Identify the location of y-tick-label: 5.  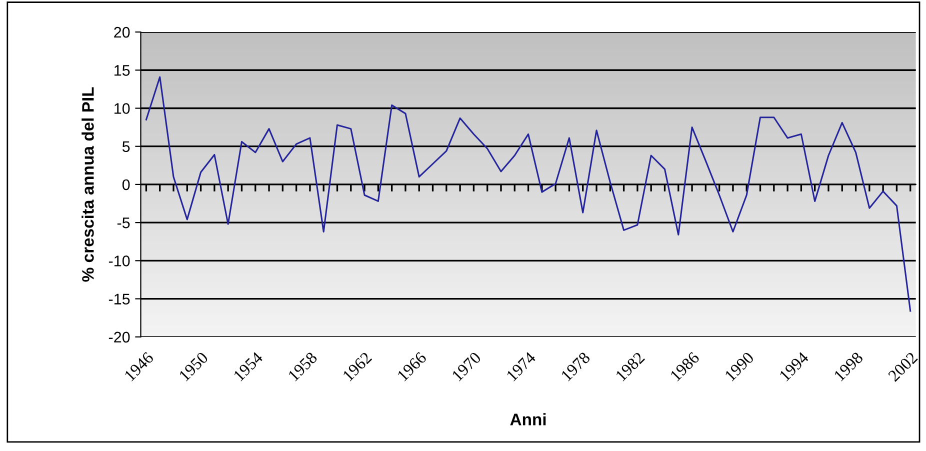
(126, 146).